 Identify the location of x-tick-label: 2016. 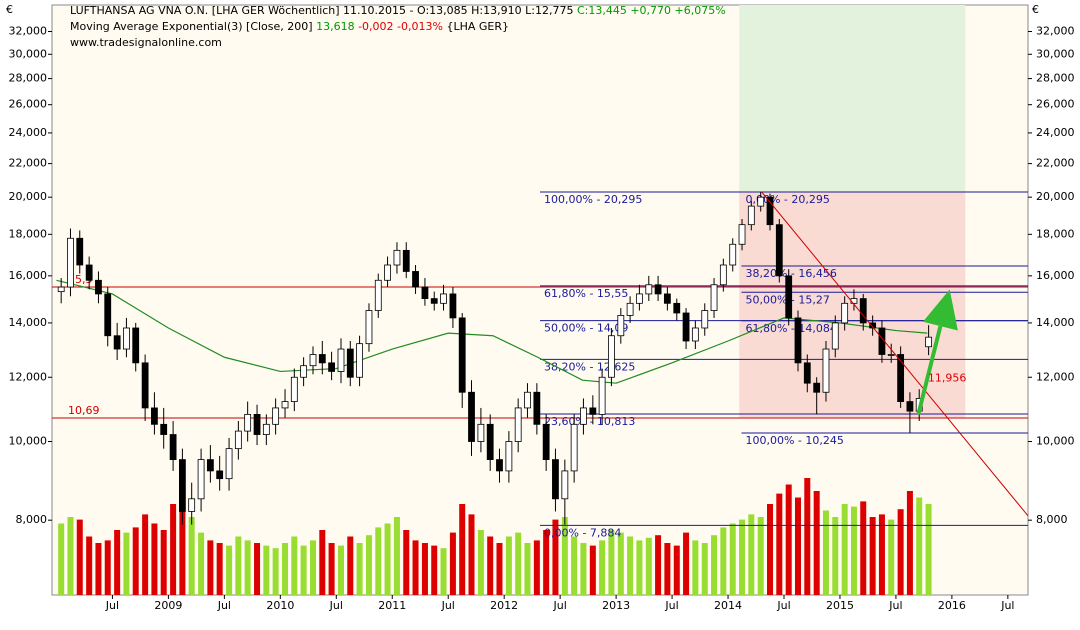
(952, 605).